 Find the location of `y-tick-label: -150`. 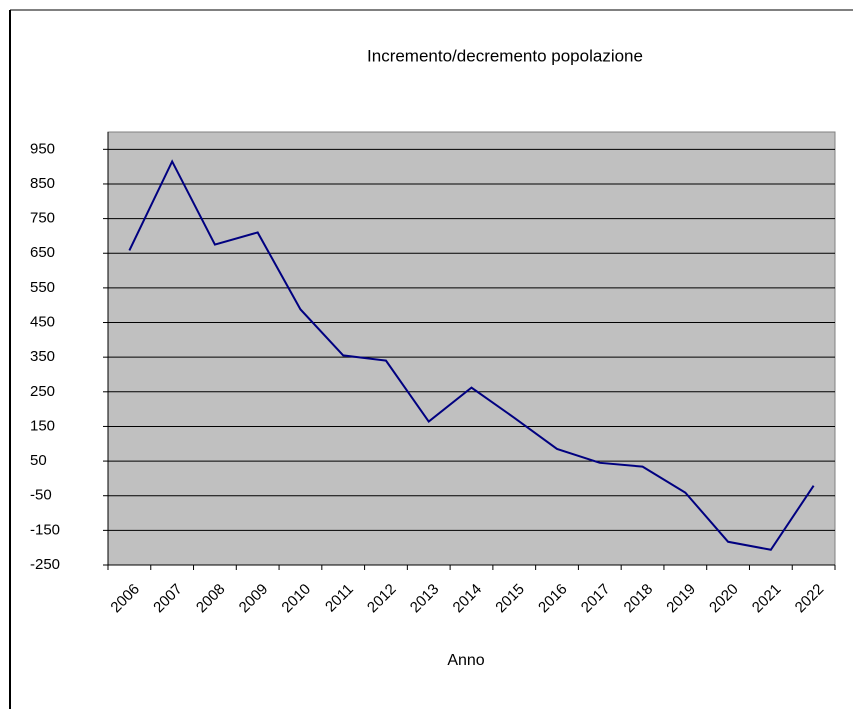

y-tick-label: -150 is located at coordinates (45, 529).